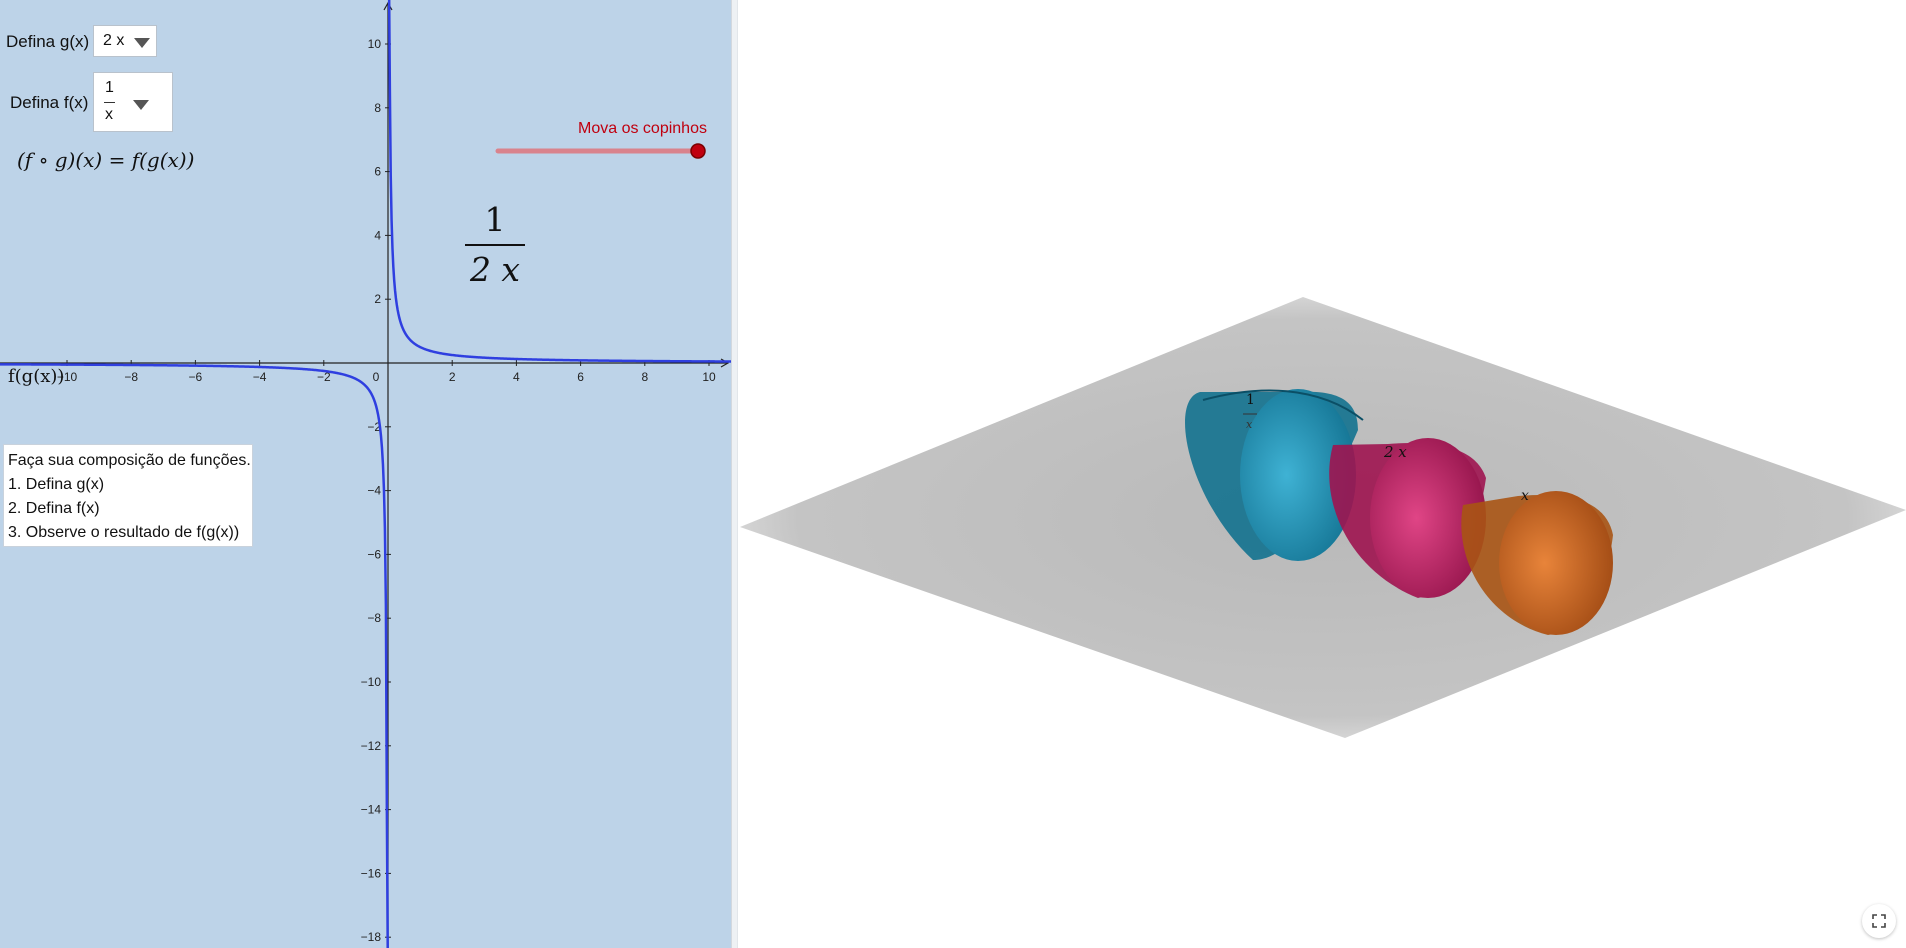 Image resolution: width=1906 pixels, height=948 pixels. I want to click on cup-blue-label-numerator: 1, so click(1250, 400).